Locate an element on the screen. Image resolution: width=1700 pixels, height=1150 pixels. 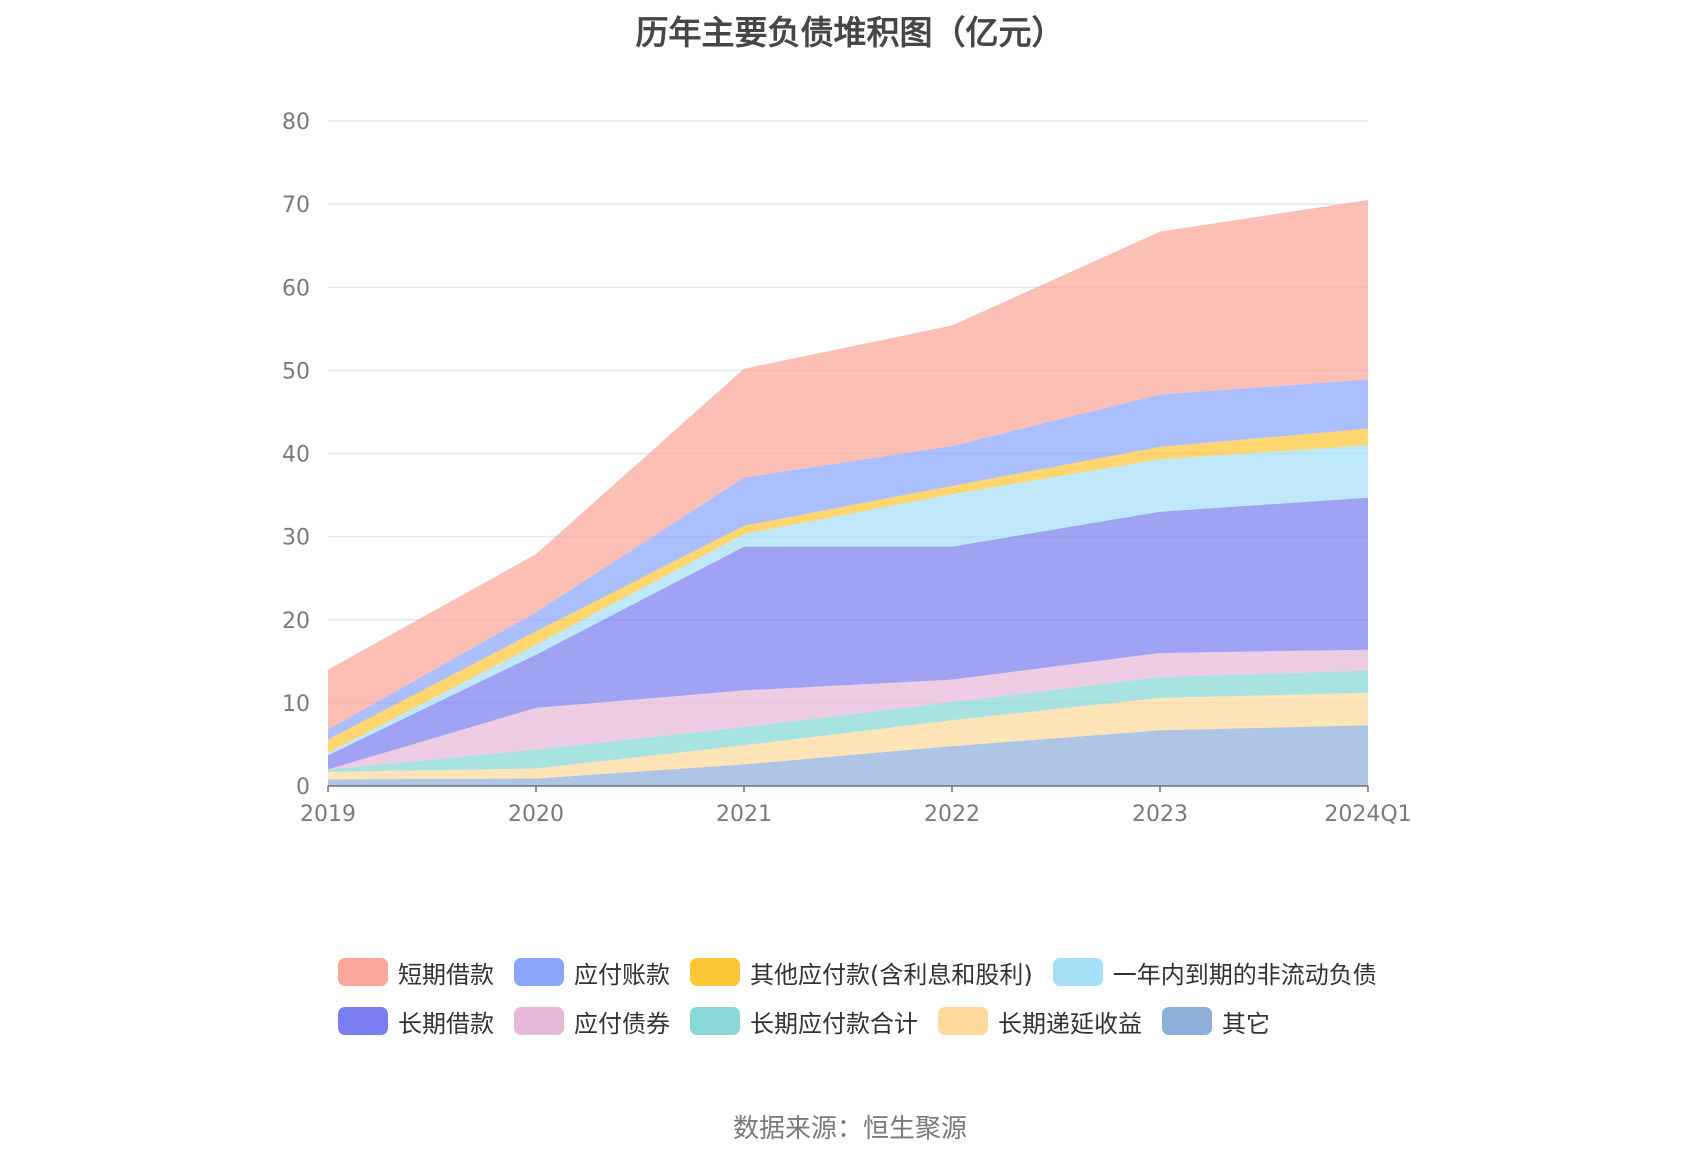
legend-item: 应付账款 is located at coordinates (592, 972).